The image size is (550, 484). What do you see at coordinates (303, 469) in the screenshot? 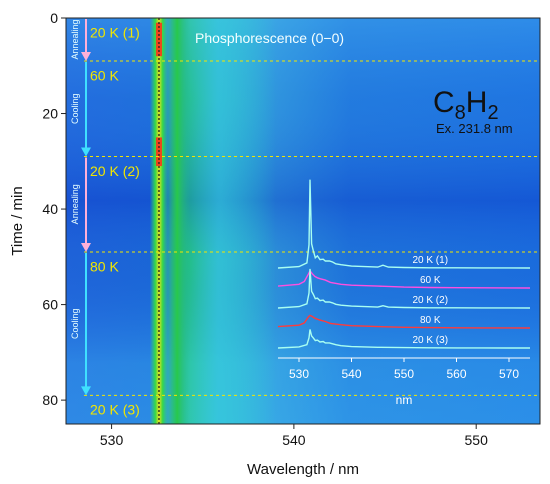
I see `x-axis-label: Wavelength / nm` at bounding box center [303, 469].